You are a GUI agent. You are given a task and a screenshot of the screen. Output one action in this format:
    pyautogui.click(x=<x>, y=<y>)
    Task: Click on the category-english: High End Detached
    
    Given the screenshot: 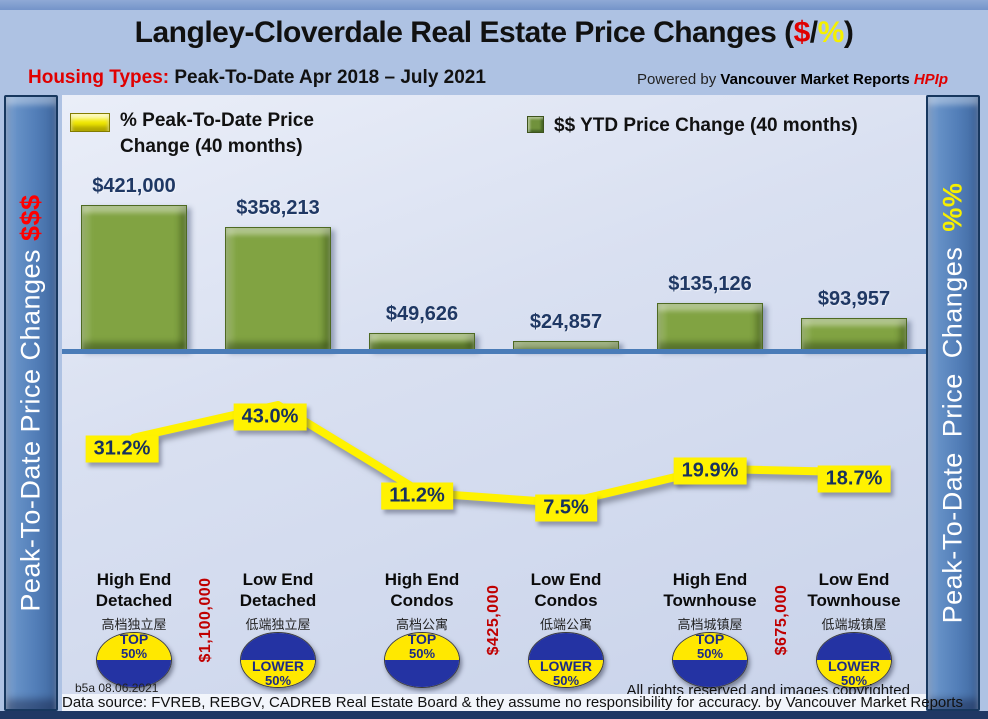 What is the action you would take?
    pyautogui.click(x=134, y=590)
    